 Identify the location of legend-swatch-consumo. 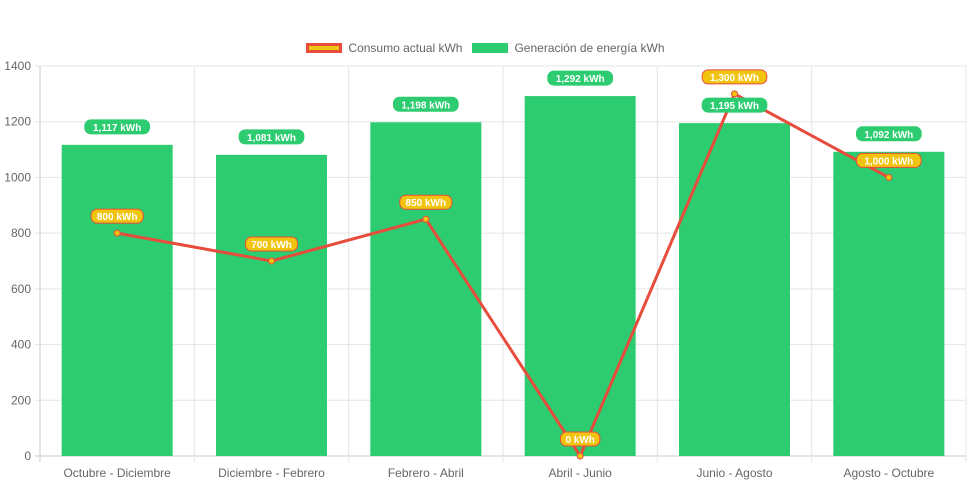
(324, 48).